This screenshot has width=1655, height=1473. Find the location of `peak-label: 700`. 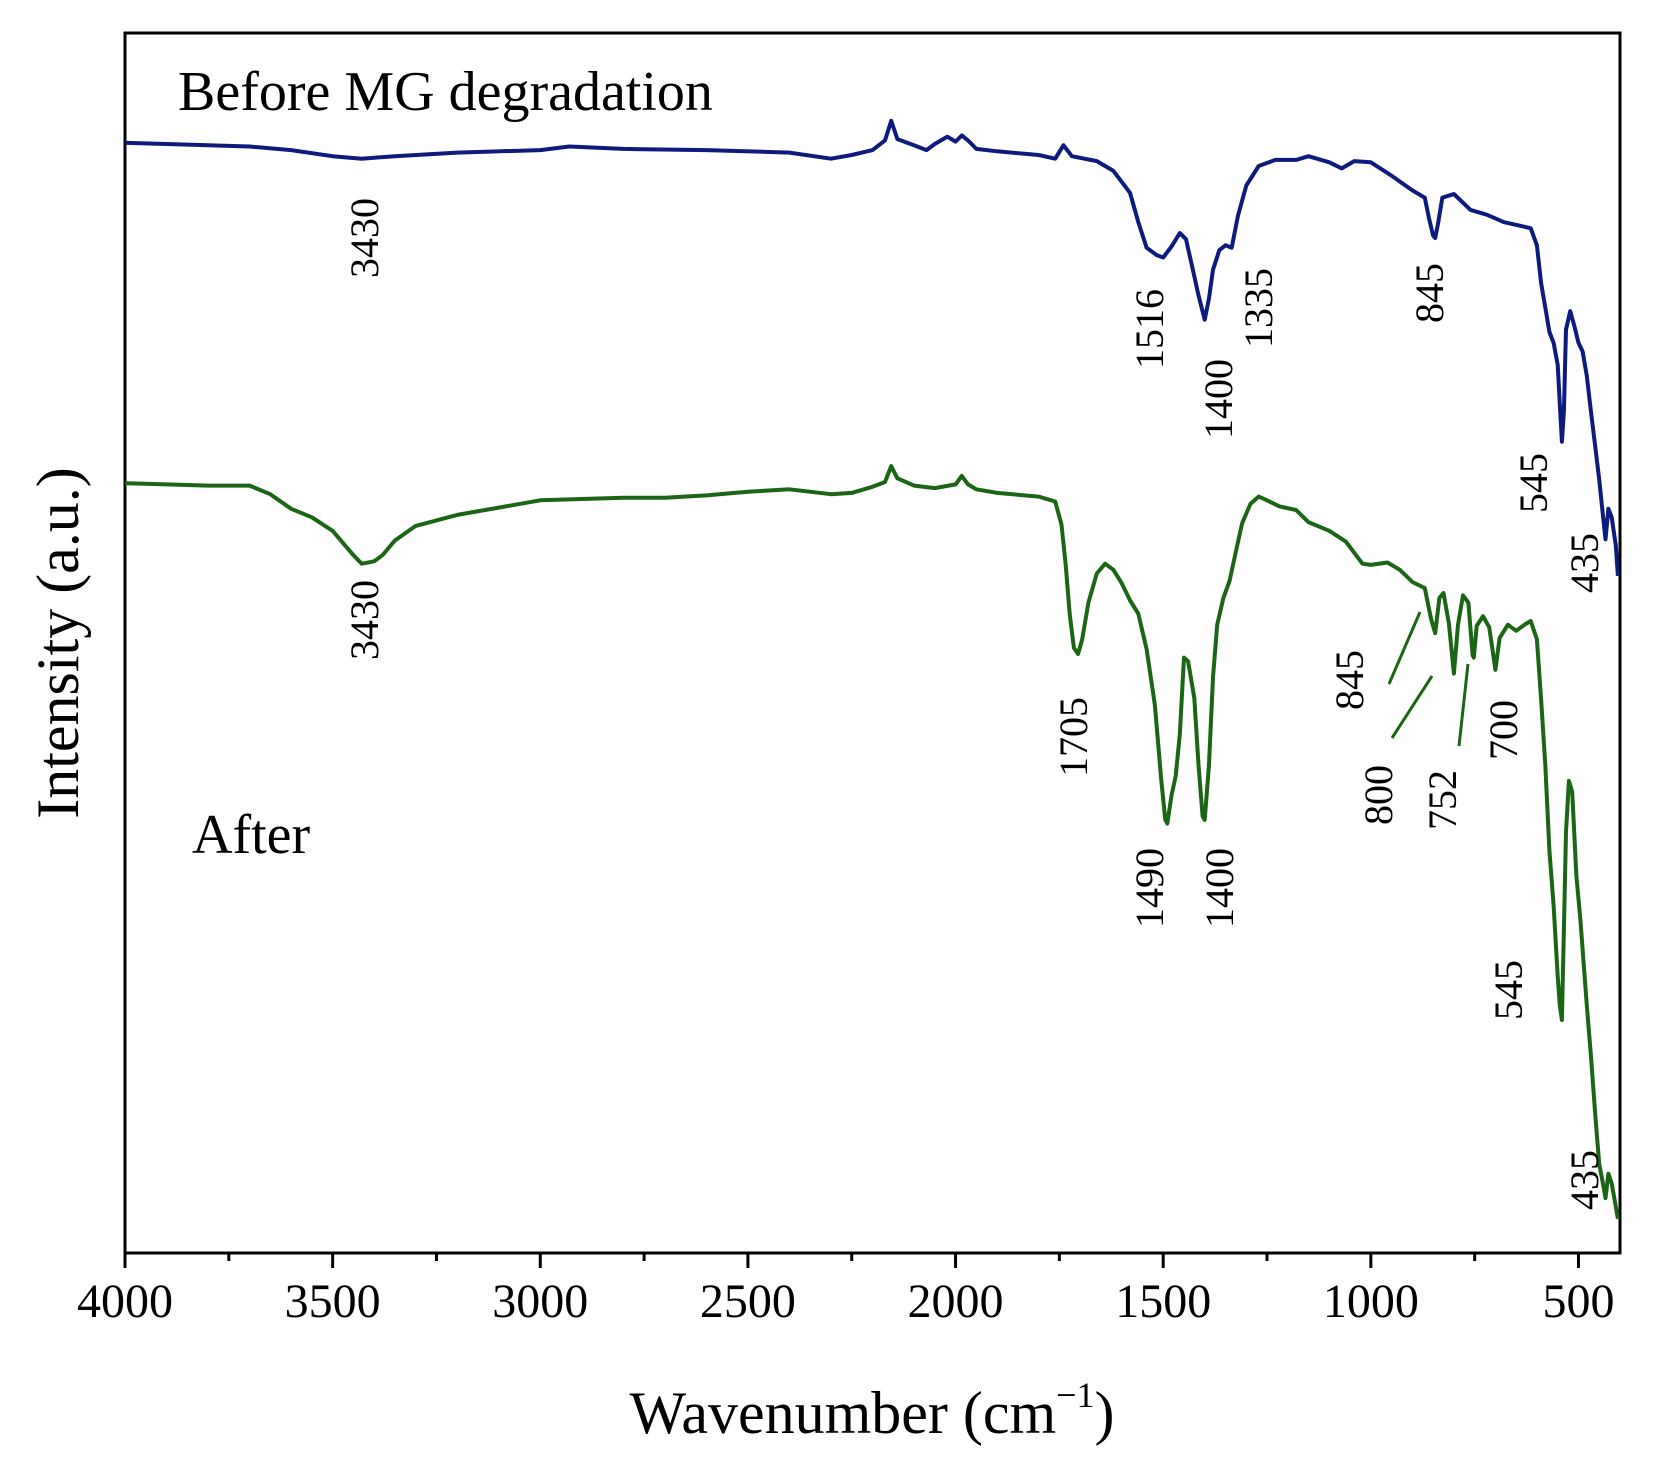

peak-label: 700 is located at coordinates (1503, 730).